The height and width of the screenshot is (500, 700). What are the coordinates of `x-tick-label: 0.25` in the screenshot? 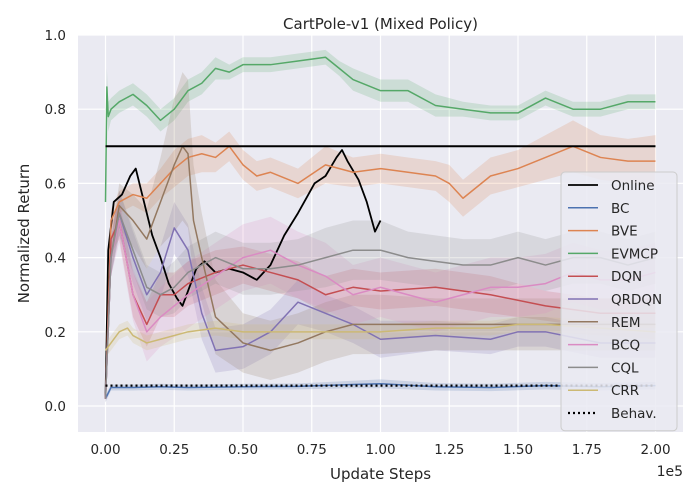 It's located at (174, 450).